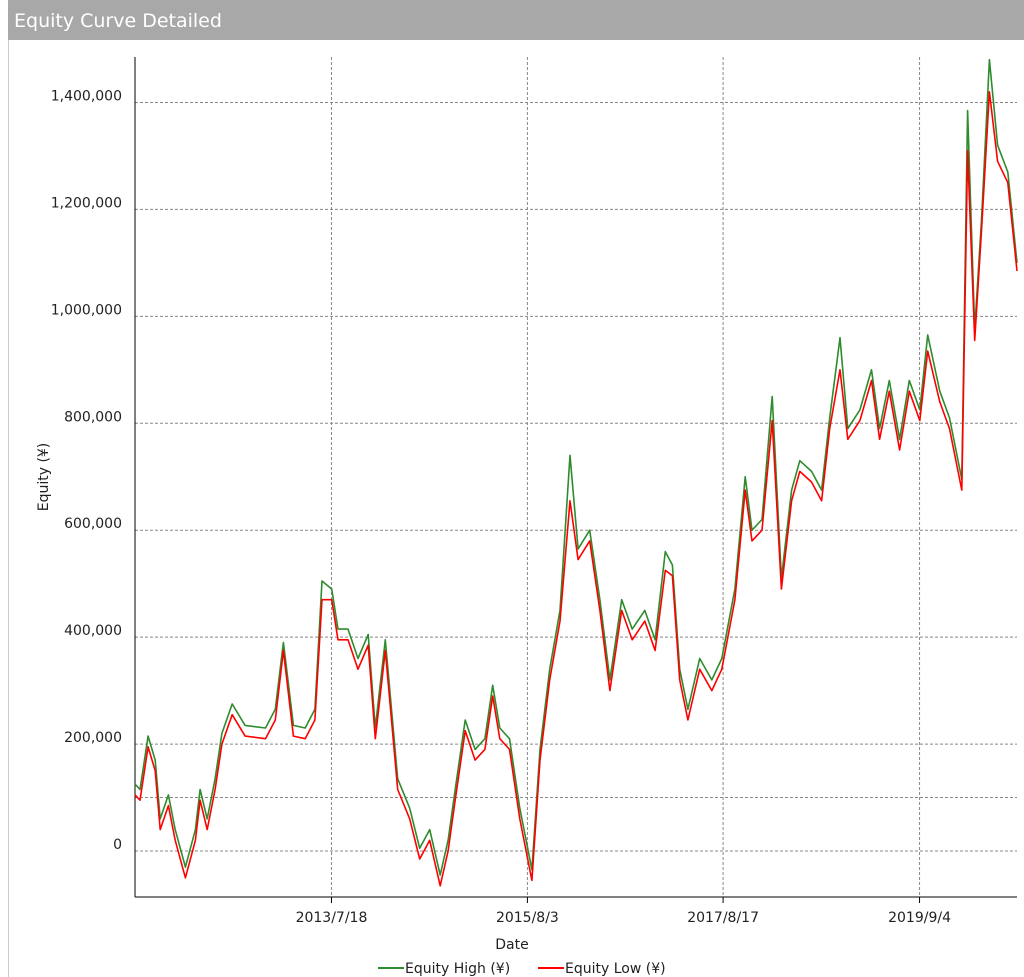 The image size is (1024, 977). What do you see at coordinates (93, 417) in the screenshot?
I see `y-tick-label: 800,000` at bounding box center [93, 417].